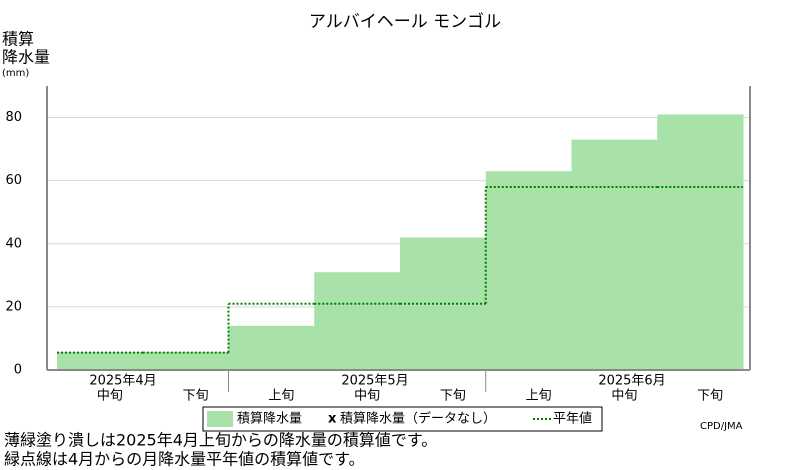 The image size is (800, 470). Describe the element at coordinates (332, 419) in the screenshot. I see `legend-marker: x` at that location.